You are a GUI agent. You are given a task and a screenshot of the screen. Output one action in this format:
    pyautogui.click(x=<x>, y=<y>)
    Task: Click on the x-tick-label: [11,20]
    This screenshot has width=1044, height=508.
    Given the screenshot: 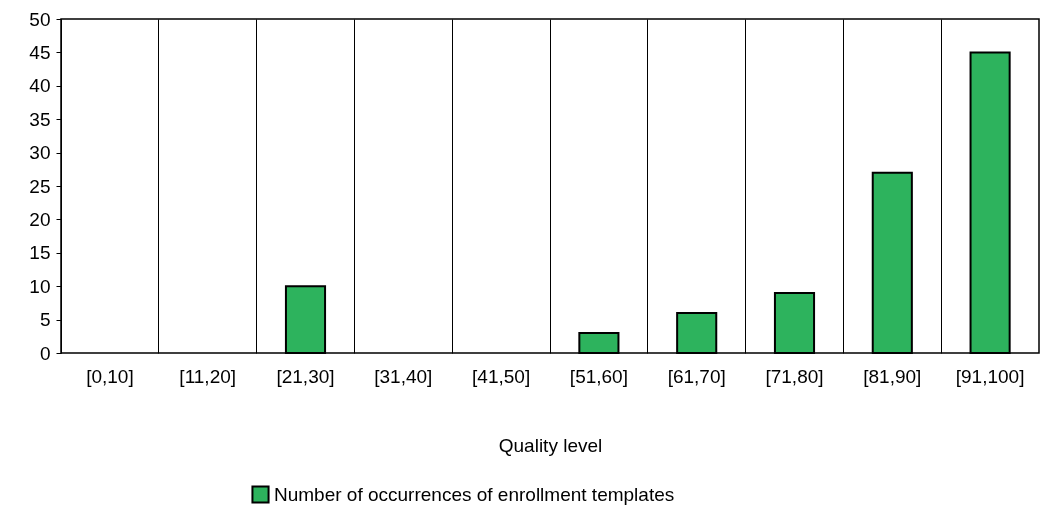 What is the action you would take?
    pyautogui.click(x=208, y=376)
    